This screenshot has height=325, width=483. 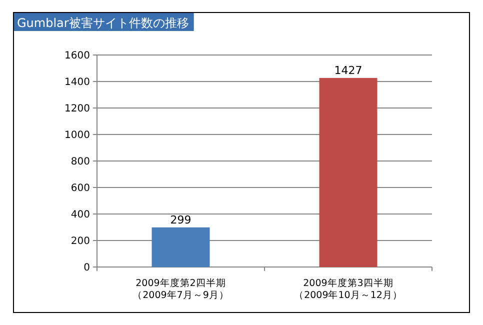 I want to click on y-tick-label: 400, so click(x=80, y=215).